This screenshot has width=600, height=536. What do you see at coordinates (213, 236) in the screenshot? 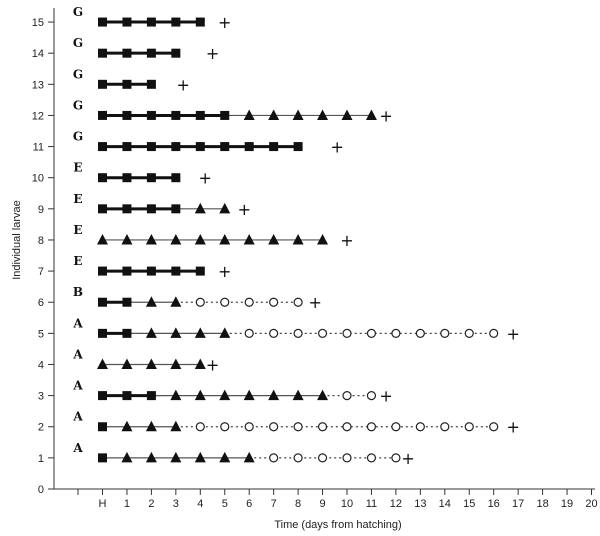
I see `larva-row: +E` at bounding box center [213, 236].